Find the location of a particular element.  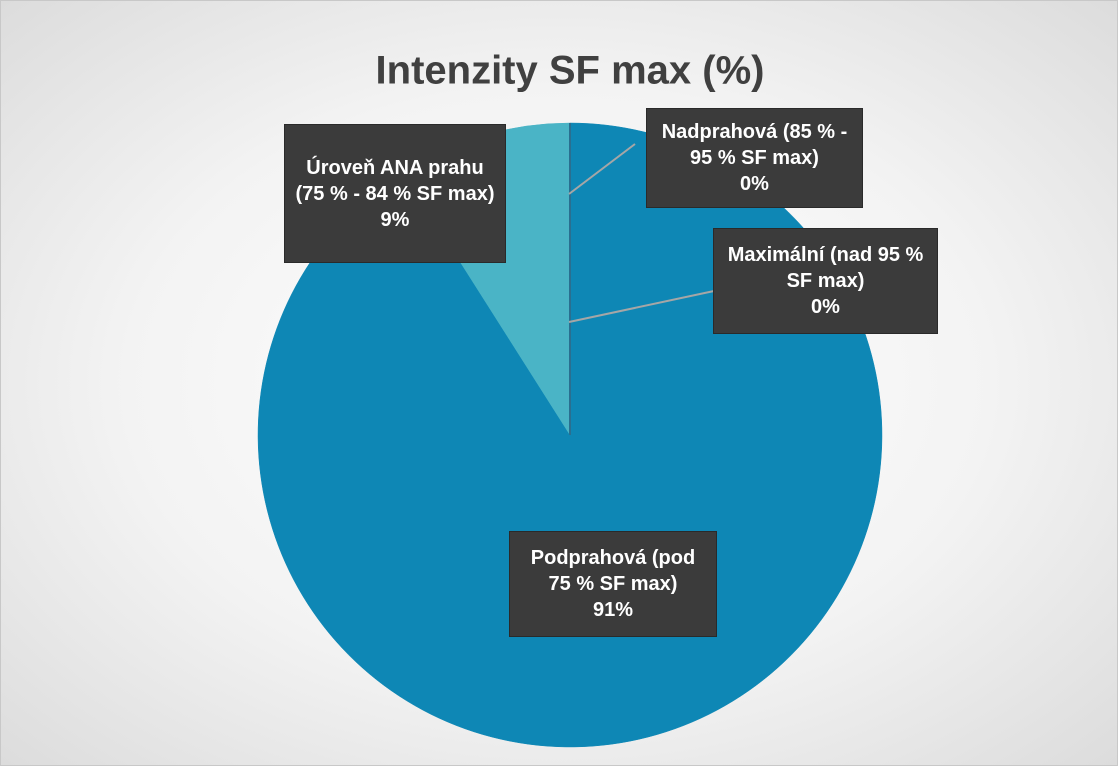

chart-title: Intenzity SF max (%) is located at coordinates (570, 71).